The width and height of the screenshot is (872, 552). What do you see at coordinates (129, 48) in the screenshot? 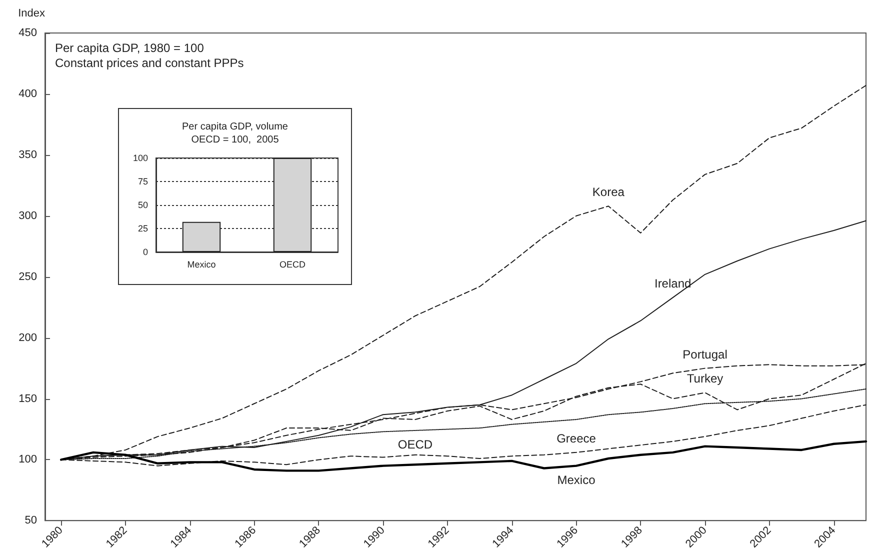
I see `annotation: Per capita GDP, 1980 = 100` at bounding box center [129, 48].